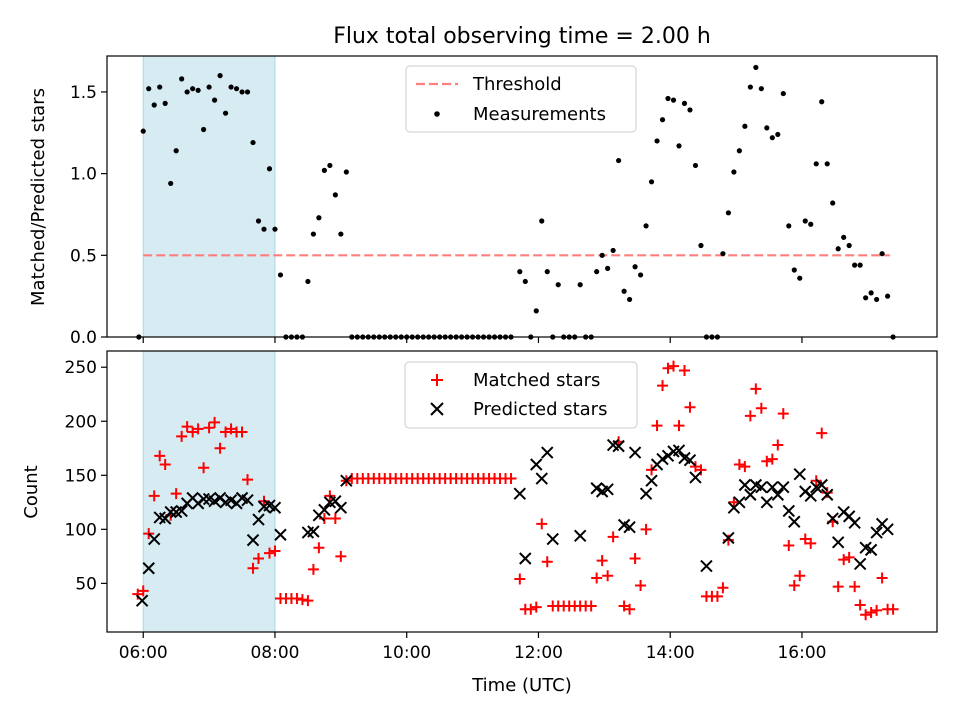 The width and height of the screenshot is (960, 720). I want to click on x-tick-label: 10:00, so click(406, 653).